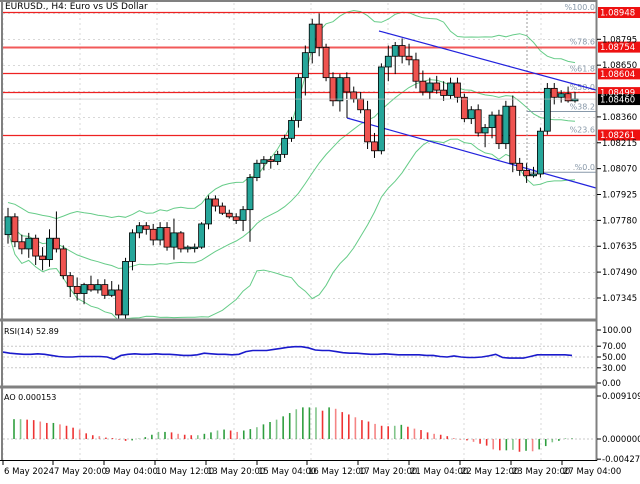 The height and width of the screenshot is (484, 640). I want to click on price-tag-label: 1.08604, so click(617, 75).